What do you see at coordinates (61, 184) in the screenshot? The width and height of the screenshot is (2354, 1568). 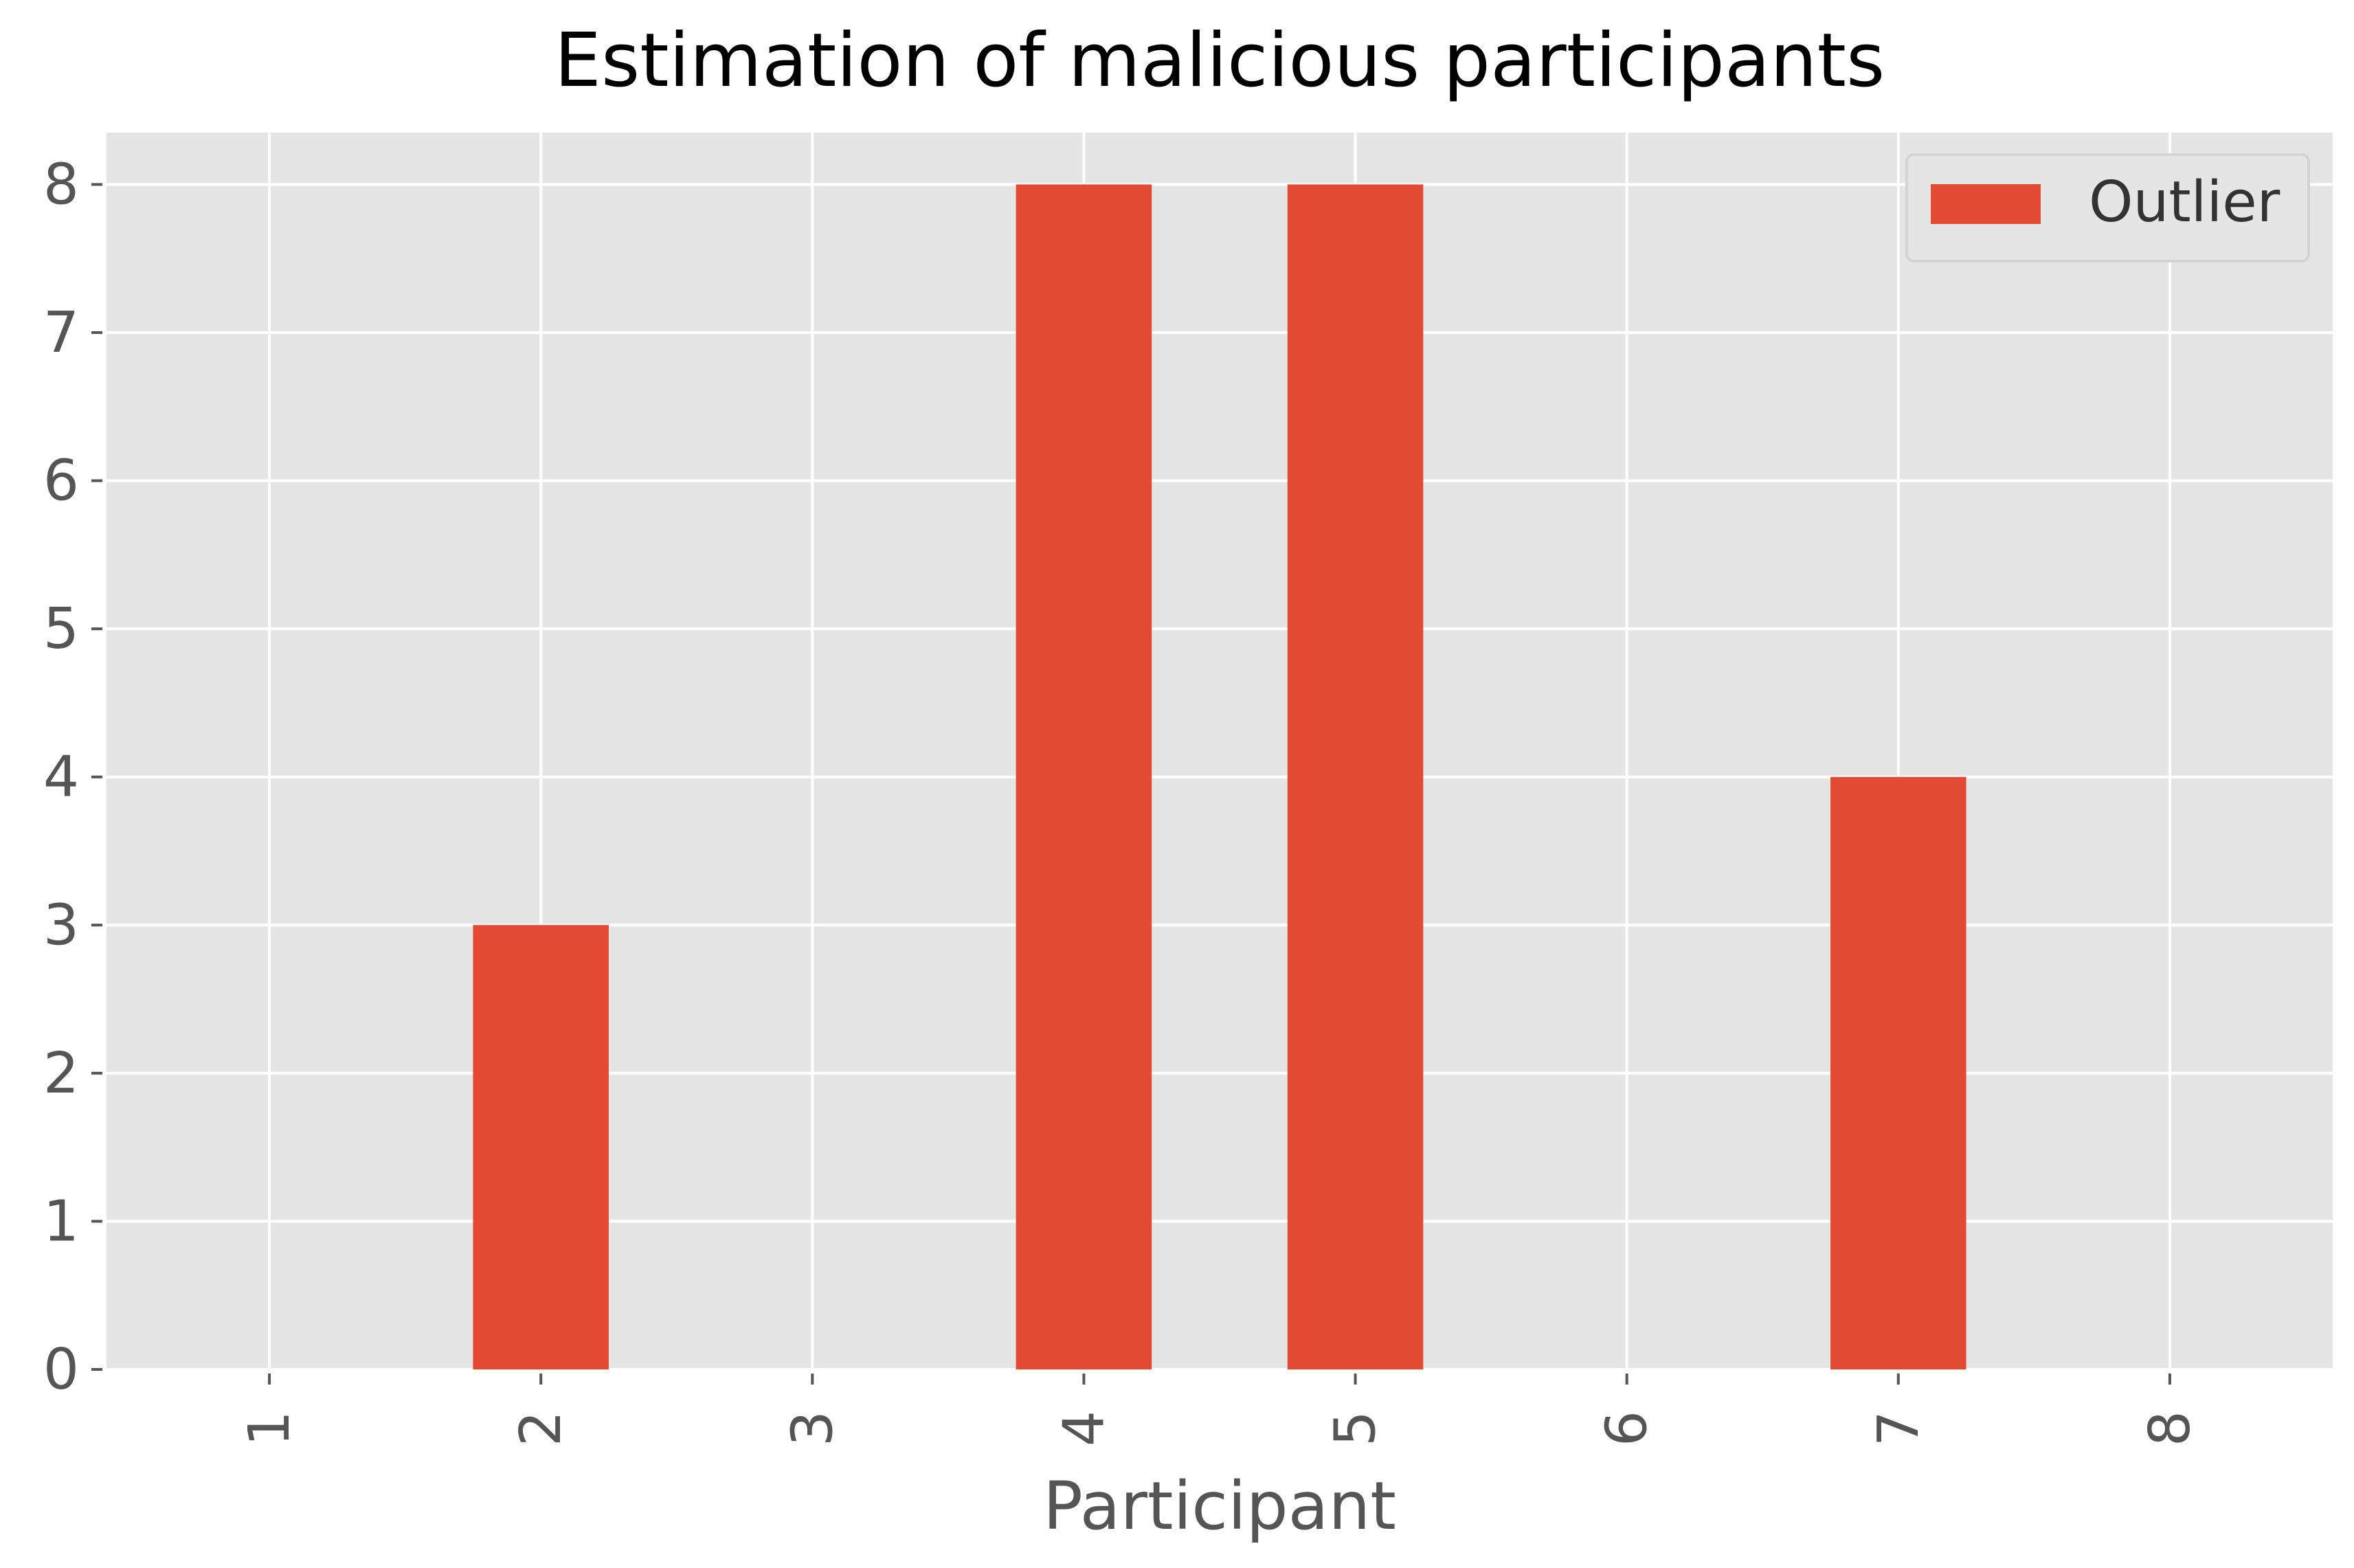 I see `y-tick-label: 8` at bounding box center [61, 184].